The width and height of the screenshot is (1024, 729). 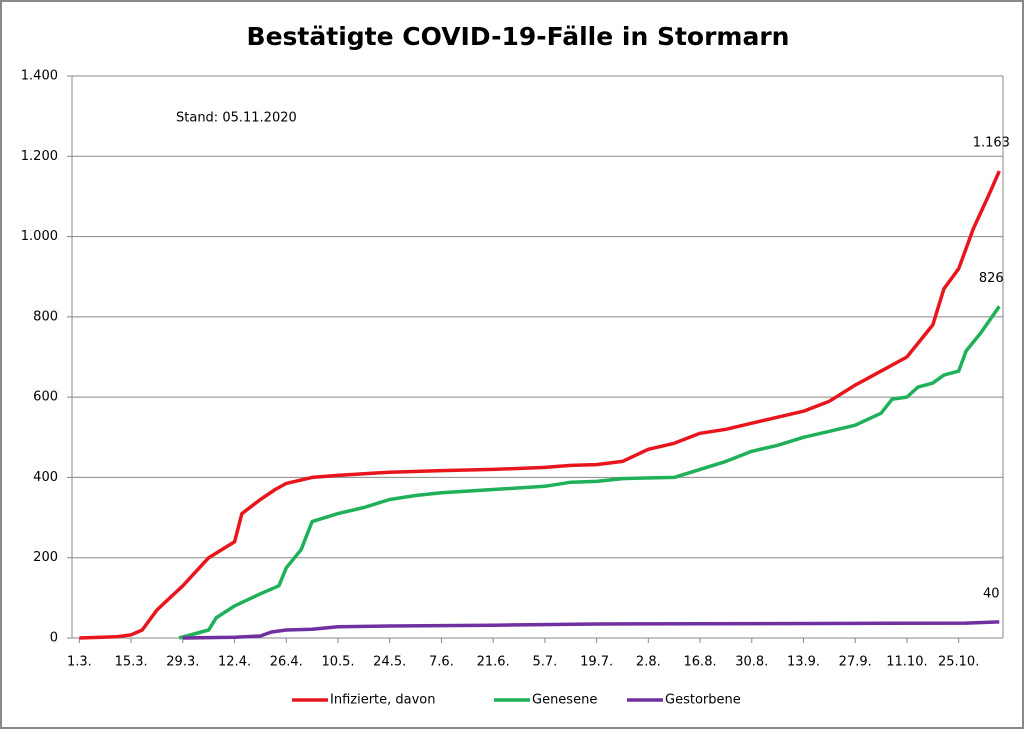 I want to click on x-tick-label: 15.3., so click(x=131, y=662).